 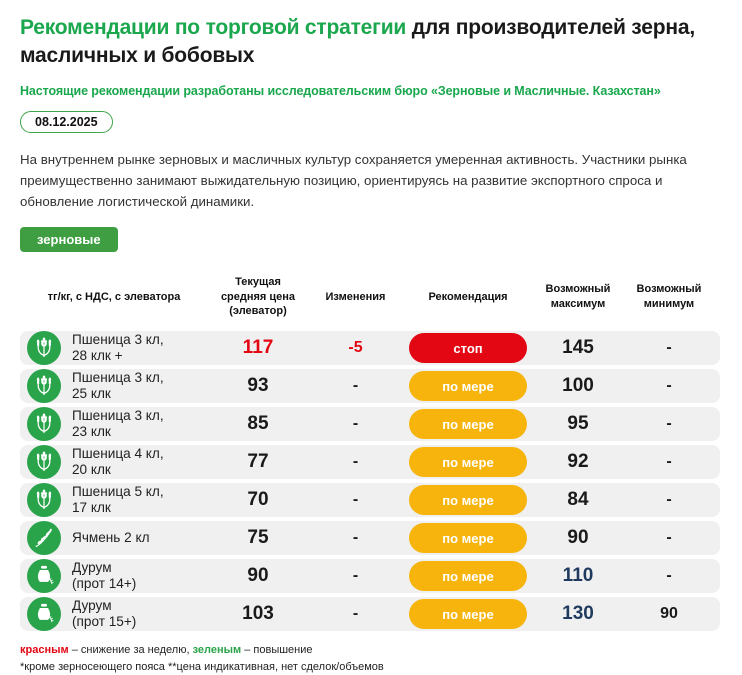 What do you see at coordinates (44, 650) in the screenshot?
I see `legend-red-term: красным` at bounding box center [44, 650].